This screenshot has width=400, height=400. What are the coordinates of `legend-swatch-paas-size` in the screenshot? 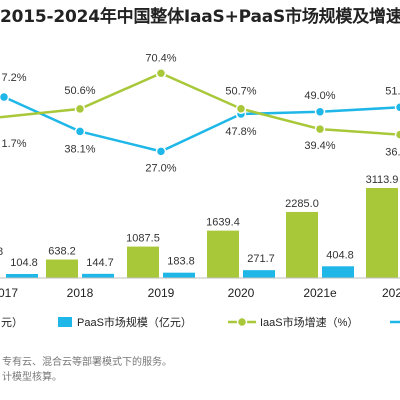 It's located at (65, 322).